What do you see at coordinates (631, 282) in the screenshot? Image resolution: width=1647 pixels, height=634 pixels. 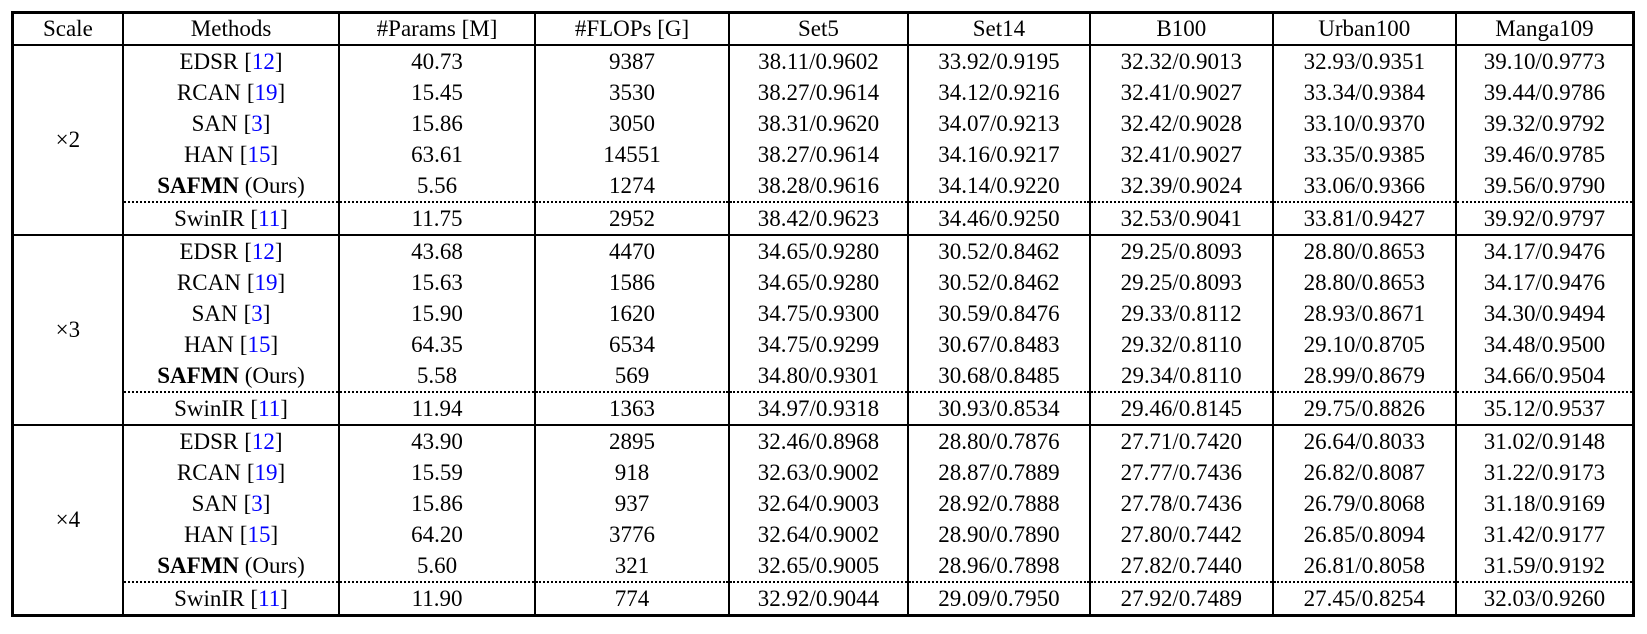 I see `flops-value: 1586` at bounding box center [631, 282].